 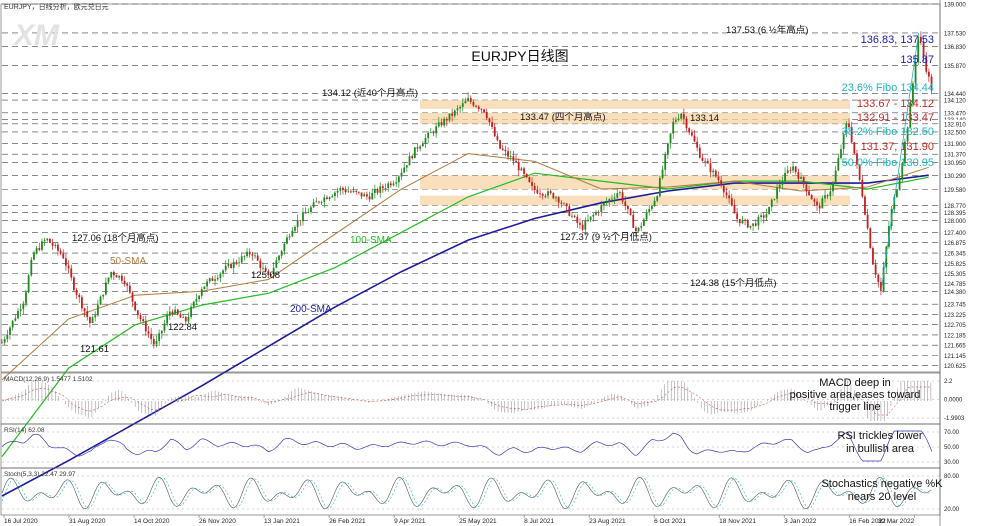 I want to click on rsi-tick-label: 70.00, so click(x=952, y=433).